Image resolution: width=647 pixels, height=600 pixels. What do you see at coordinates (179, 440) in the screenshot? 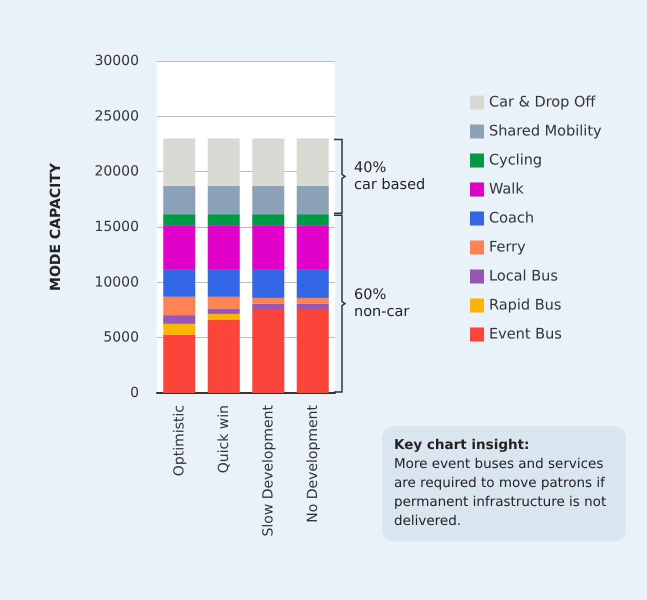
I see `x-tick-label: Optimistic` at bounding box center [179, 440].